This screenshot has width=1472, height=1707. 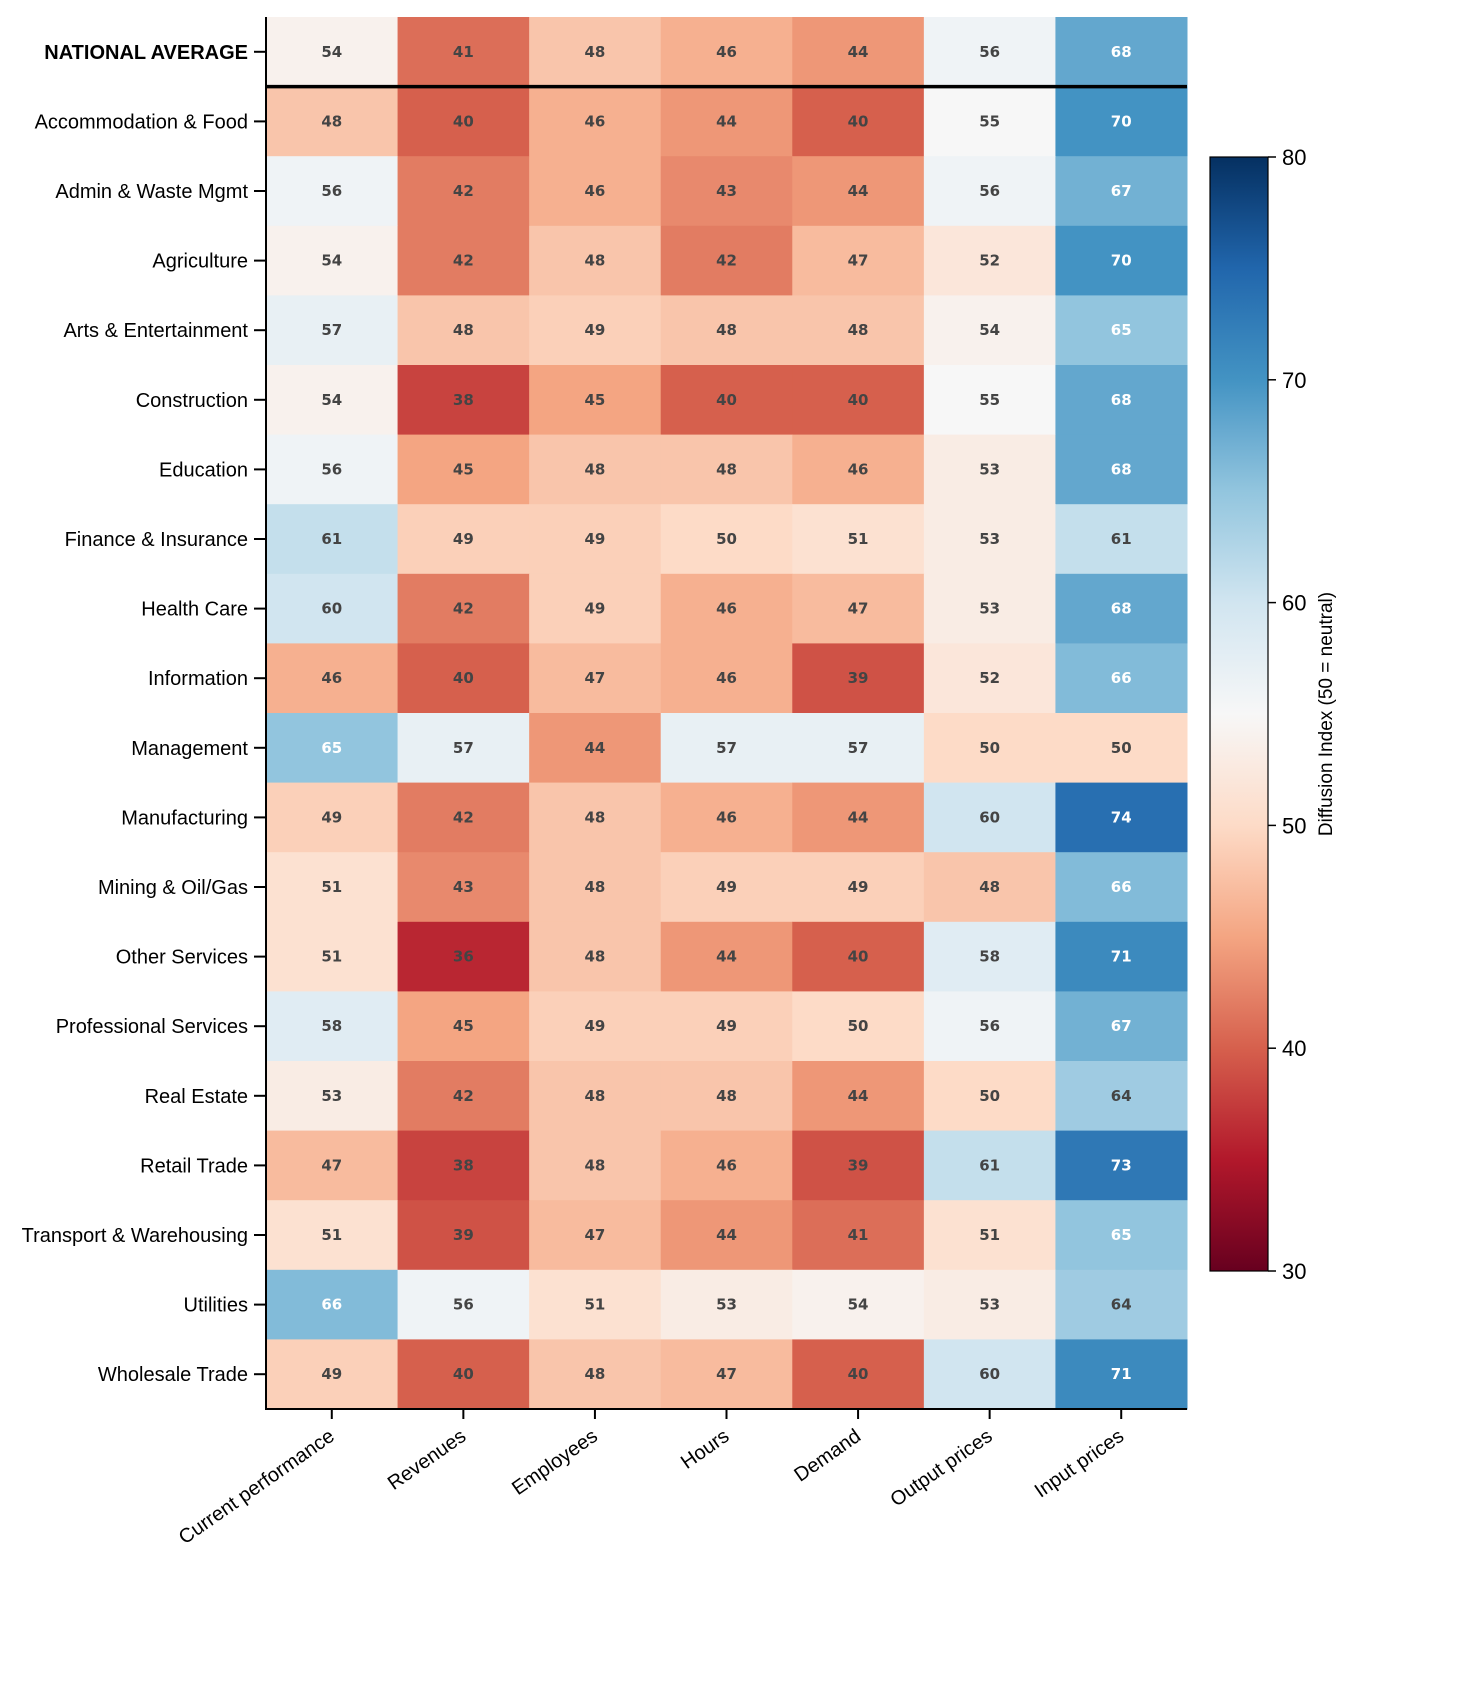 What do you see at coordinates (555, 1462) in the screenshot?
I see `column-label: Employees` at bounding box center [555, 1462].